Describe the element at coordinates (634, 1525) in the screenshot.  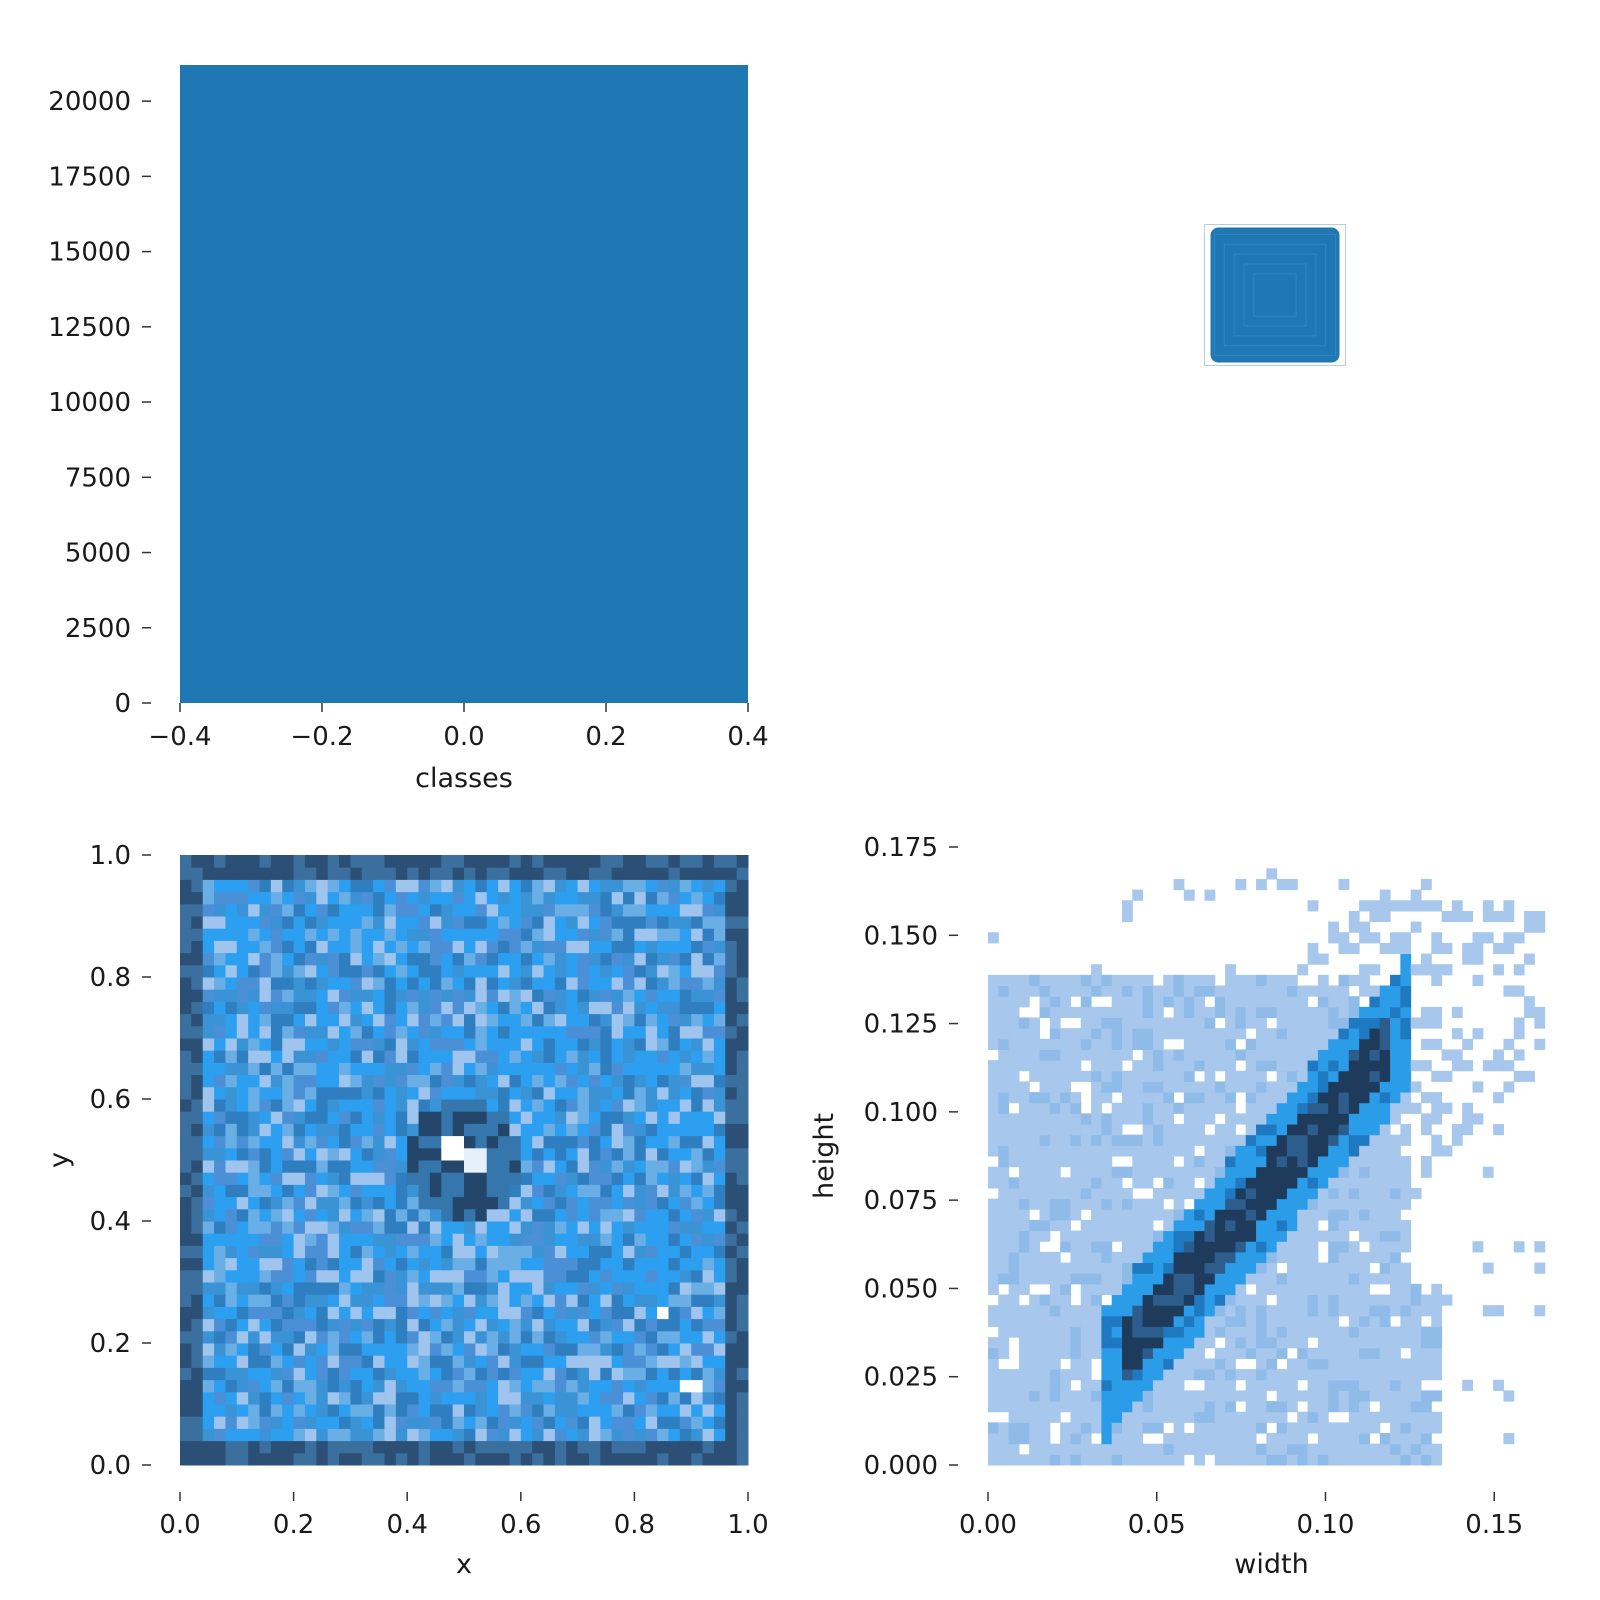
I see `xy-x-tick-label: 0.8` at that location.